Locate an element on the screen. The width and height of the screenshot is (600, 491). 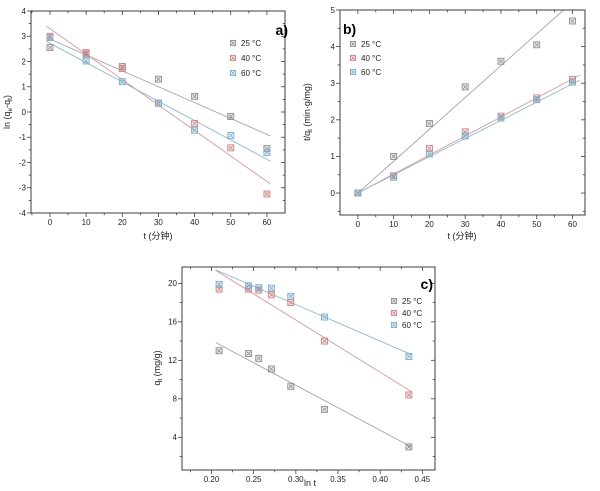
x-tick-label: 0.40 is located at coordinates (380, 479).